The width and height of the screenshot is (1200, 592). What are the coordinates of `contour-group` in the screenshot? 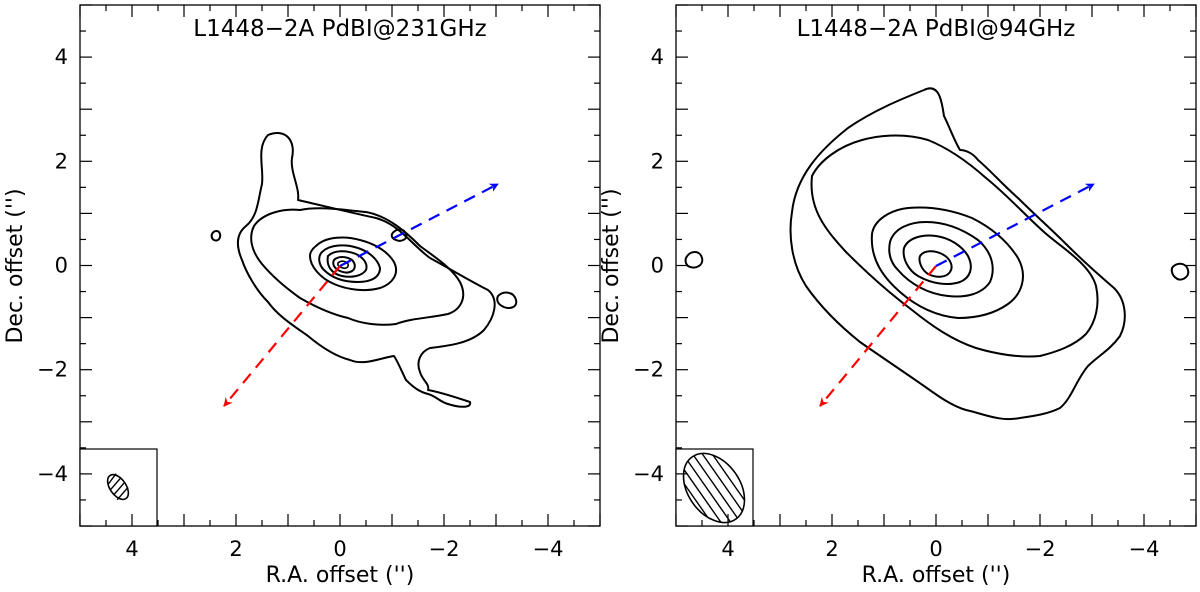 It's located at (364, 270).